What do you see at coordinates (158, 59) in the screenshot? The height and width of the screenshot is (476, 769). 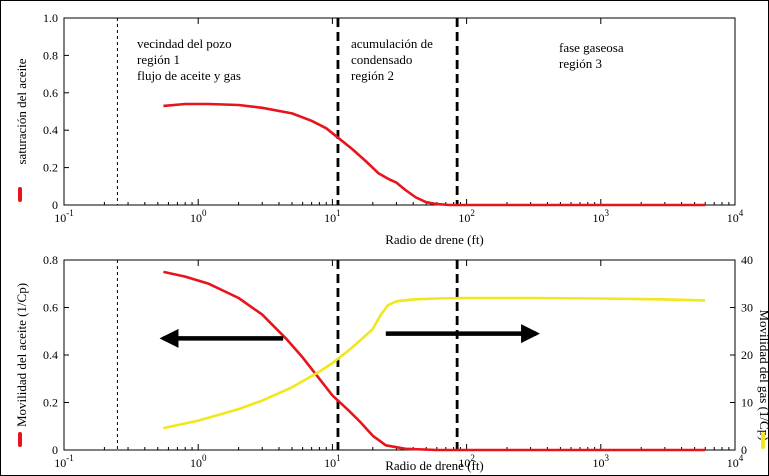 I see `region-annotation-line: región 1` at bounding box center [158, 59].